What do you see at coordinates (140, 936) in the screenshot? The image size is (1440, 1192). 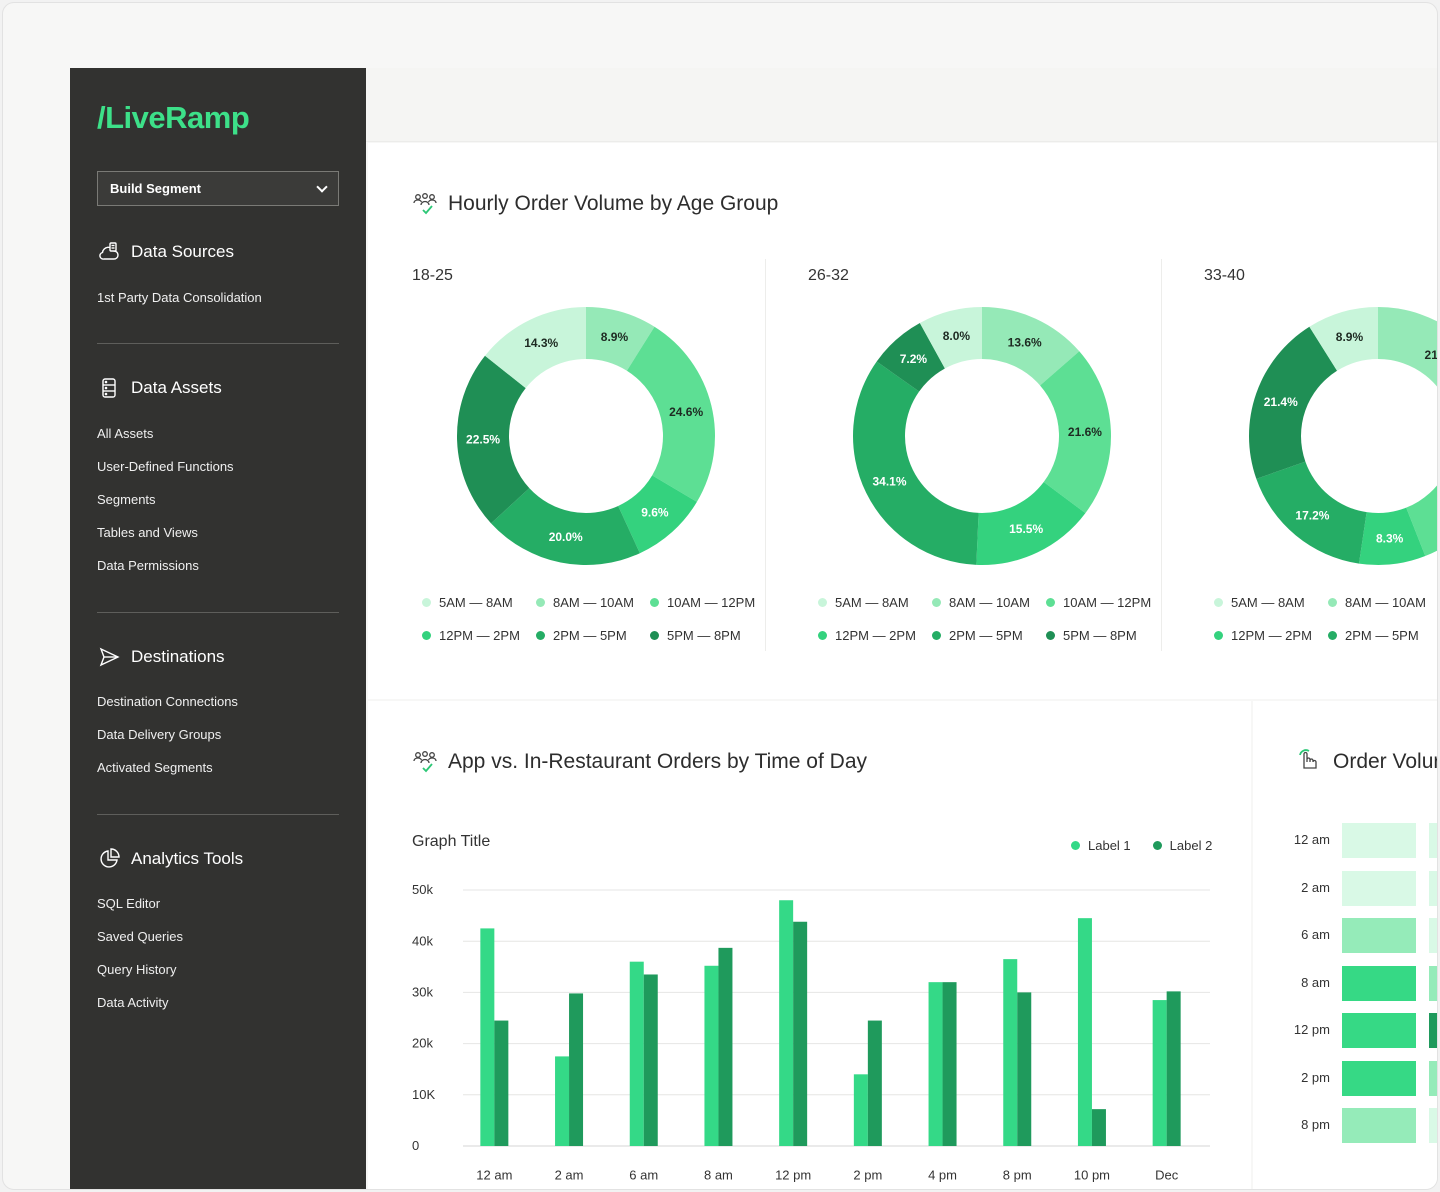 I see `nav-item-saved-queries: Saved Queries` at bounding box center [140, 936].